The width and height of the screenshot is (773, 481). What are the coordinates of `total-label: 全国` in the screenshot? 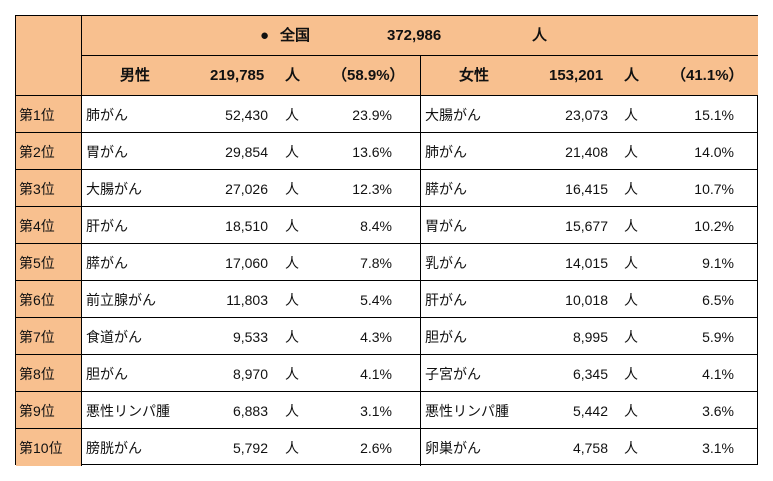 It's located at (295, 35).